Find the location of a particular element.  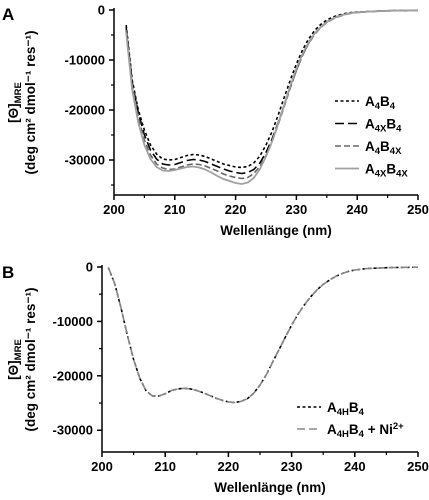

legend-label-2: A4HB4 + Ni2+ is located at coordinates (365, 430).